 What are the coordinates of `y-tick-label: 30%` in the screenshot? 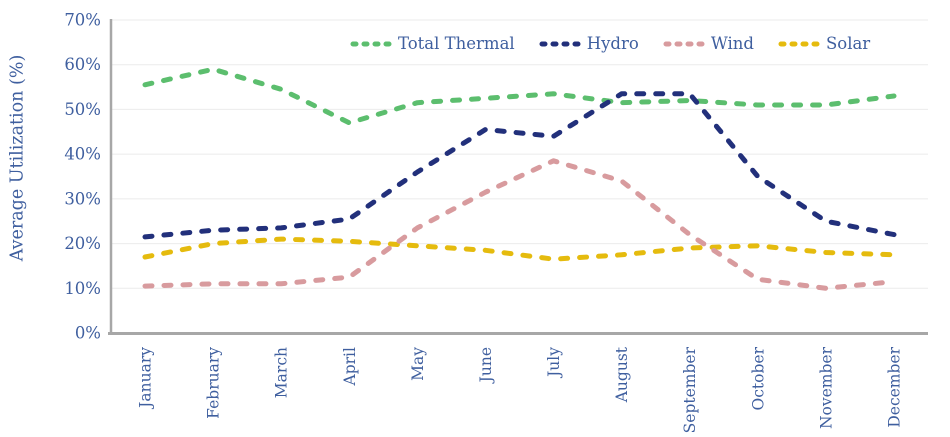 It's located at (82, 198).